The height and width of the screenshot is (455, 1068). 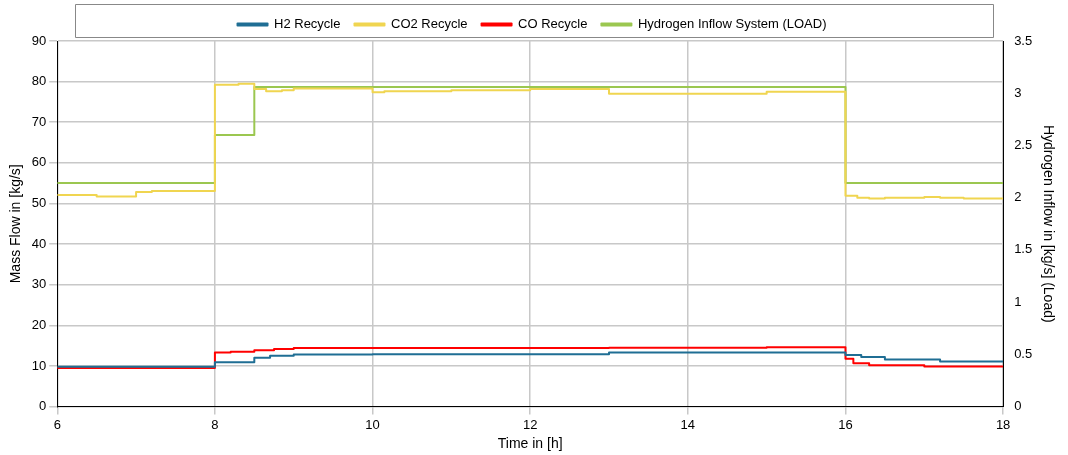 What do you see at coordinates (1003, 424) in the screenshot?
I see `x-tick-label: 18` at bounding box center [1003, 424].